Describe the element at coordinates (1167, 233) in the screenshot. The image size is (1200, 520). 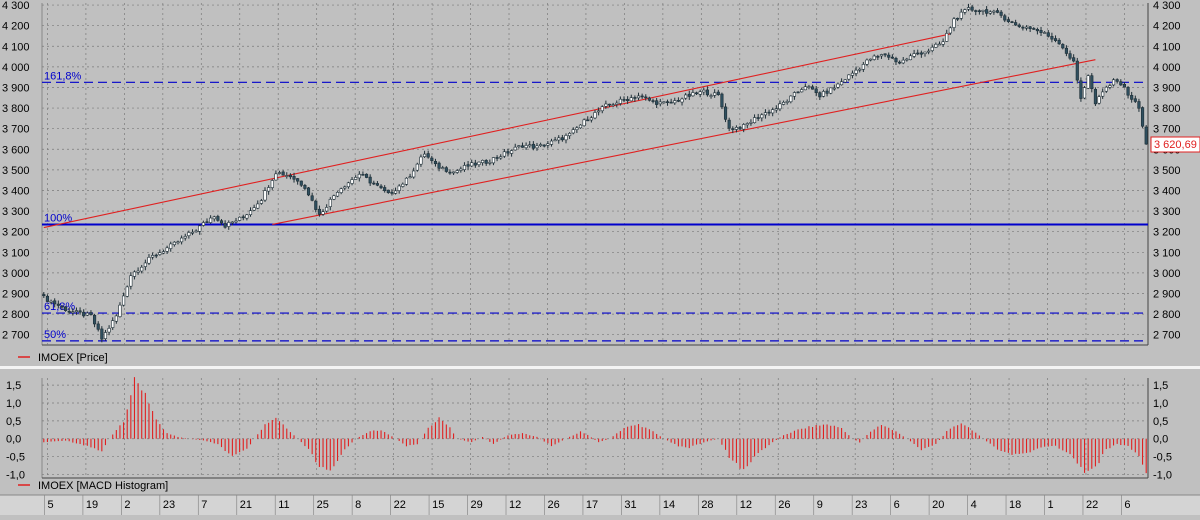
I see `price-y-tick-label-right: 3 200` at that location.